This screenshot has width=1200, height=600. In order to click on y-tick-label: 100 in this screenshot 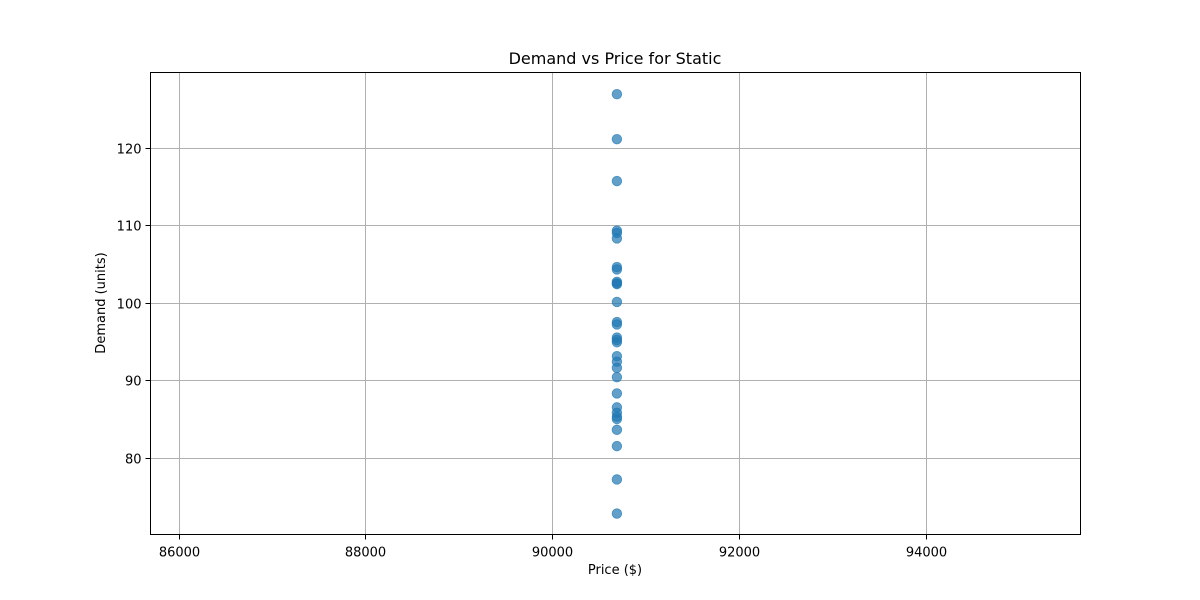, I will do `click(129, 305)`.